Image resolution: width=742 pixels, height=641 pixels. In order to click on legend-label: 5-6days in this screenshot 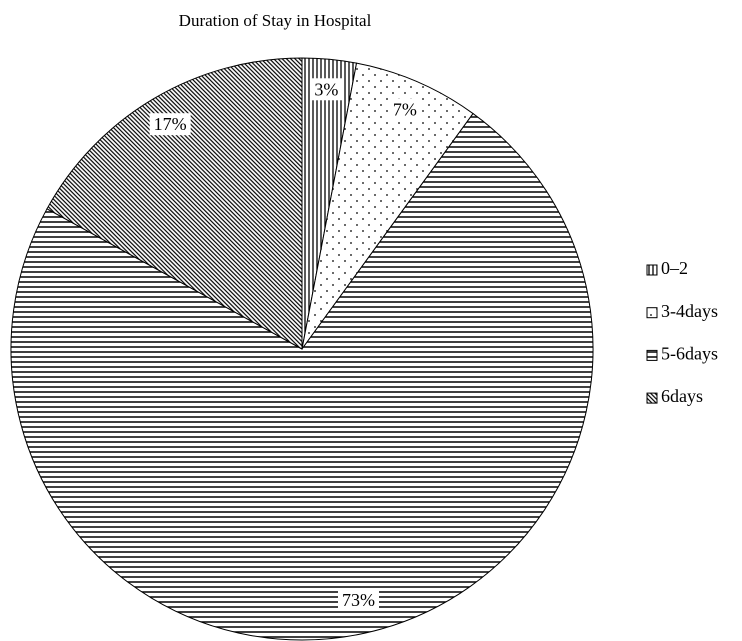, I will do `click(689, 354)`.